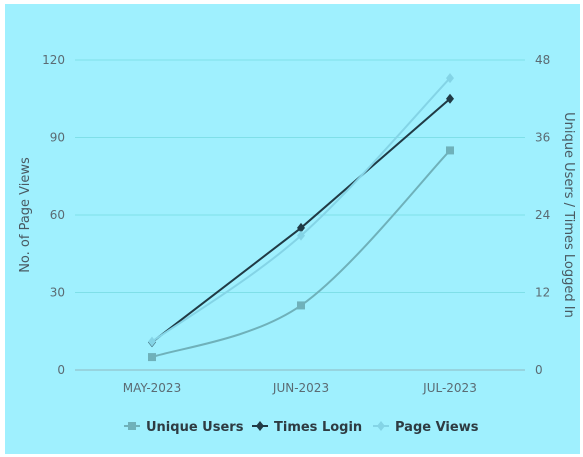  Describe the element at coordinates (542, 60) in the screenshot. I see `y-right-tick-label: 48` at that location.